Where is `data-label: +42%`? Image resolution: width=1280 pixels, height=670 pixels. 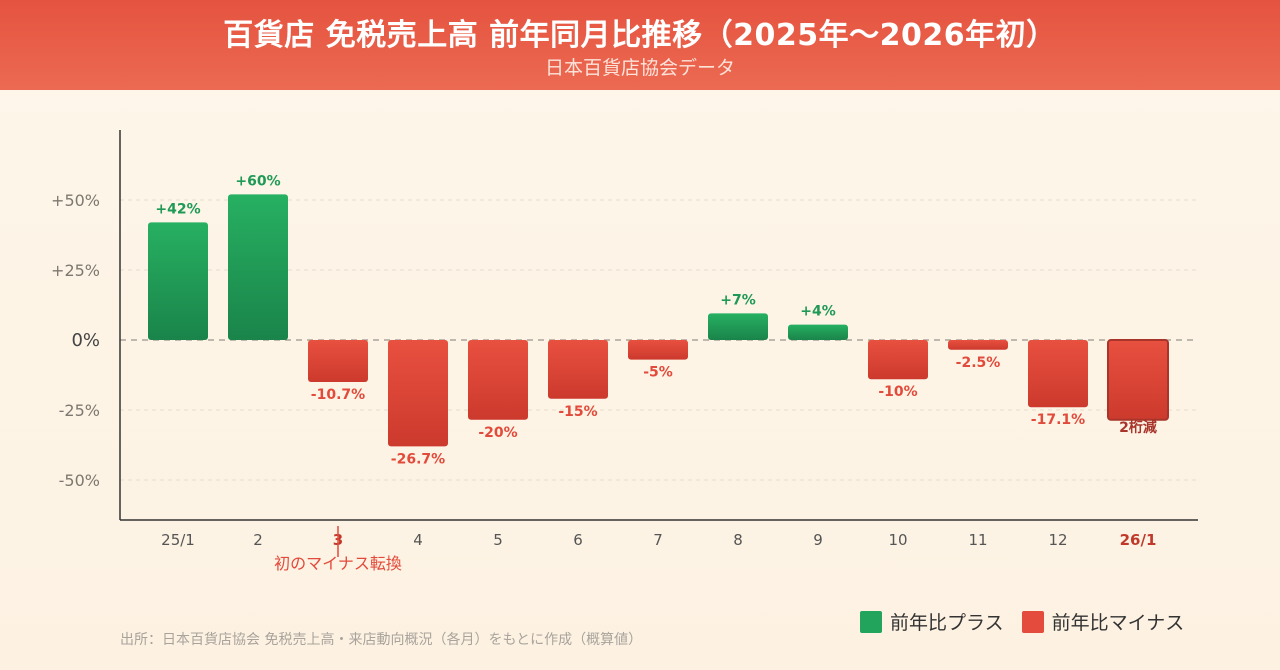
data-label: +42% is located at coordinates (177, 209).